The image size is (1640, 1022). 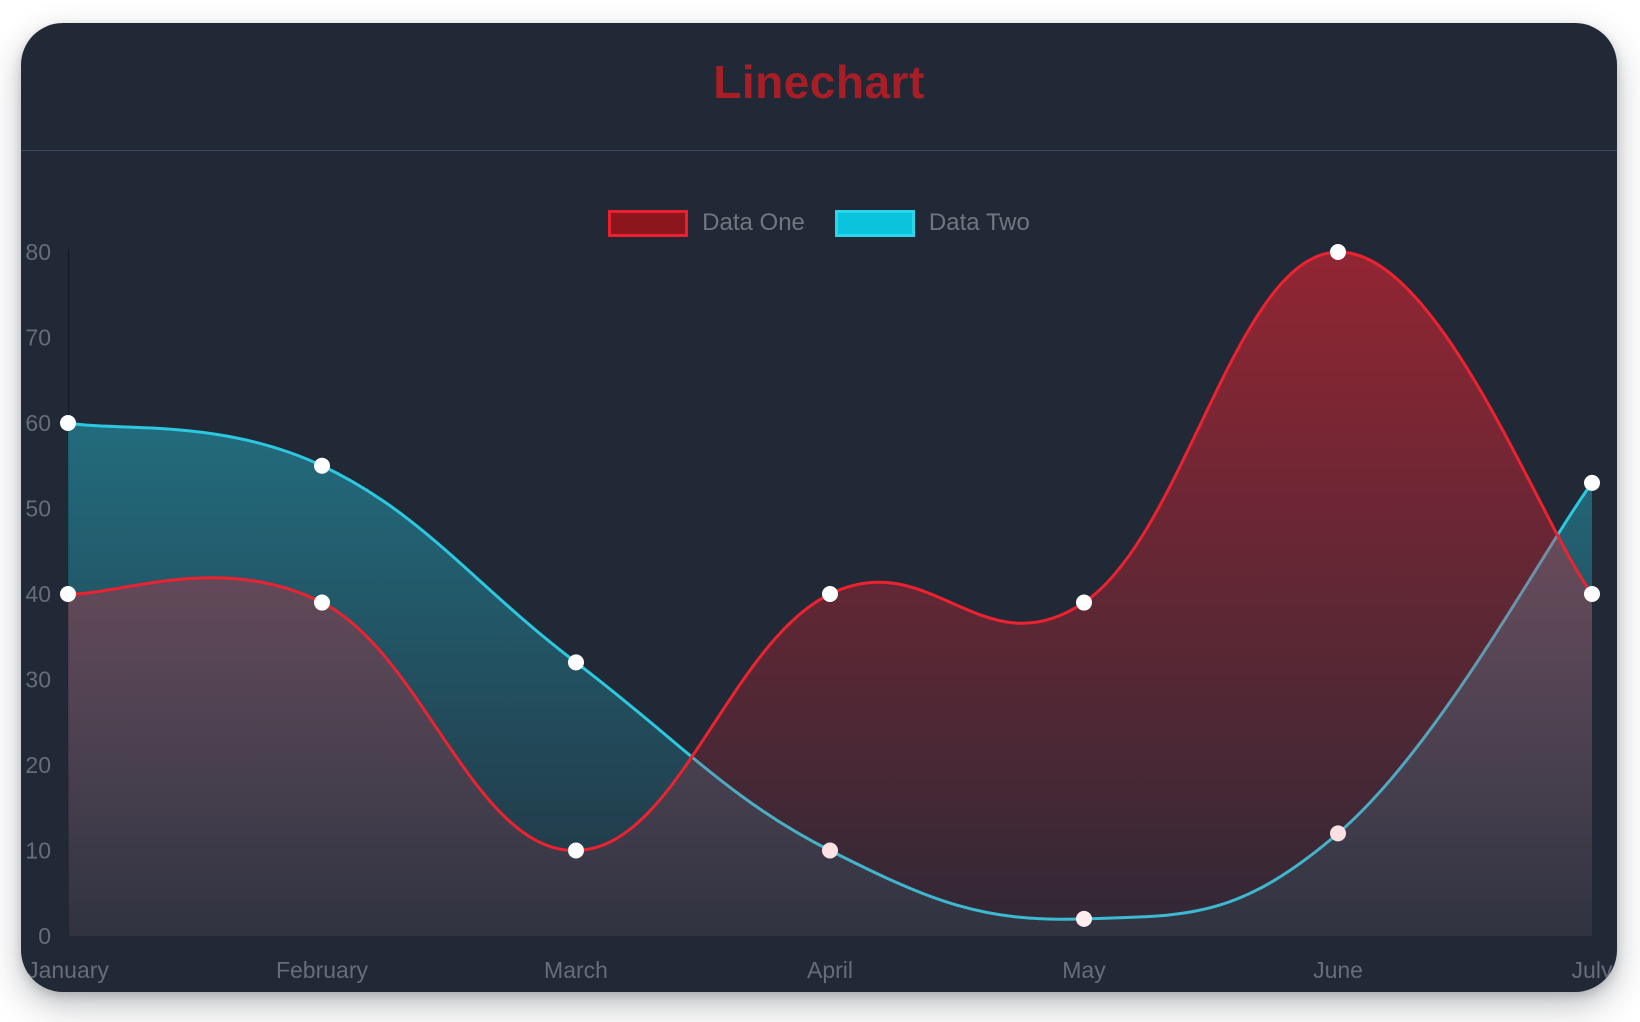 I want to click on x-tick-label: April, so click(x=830, y=970).